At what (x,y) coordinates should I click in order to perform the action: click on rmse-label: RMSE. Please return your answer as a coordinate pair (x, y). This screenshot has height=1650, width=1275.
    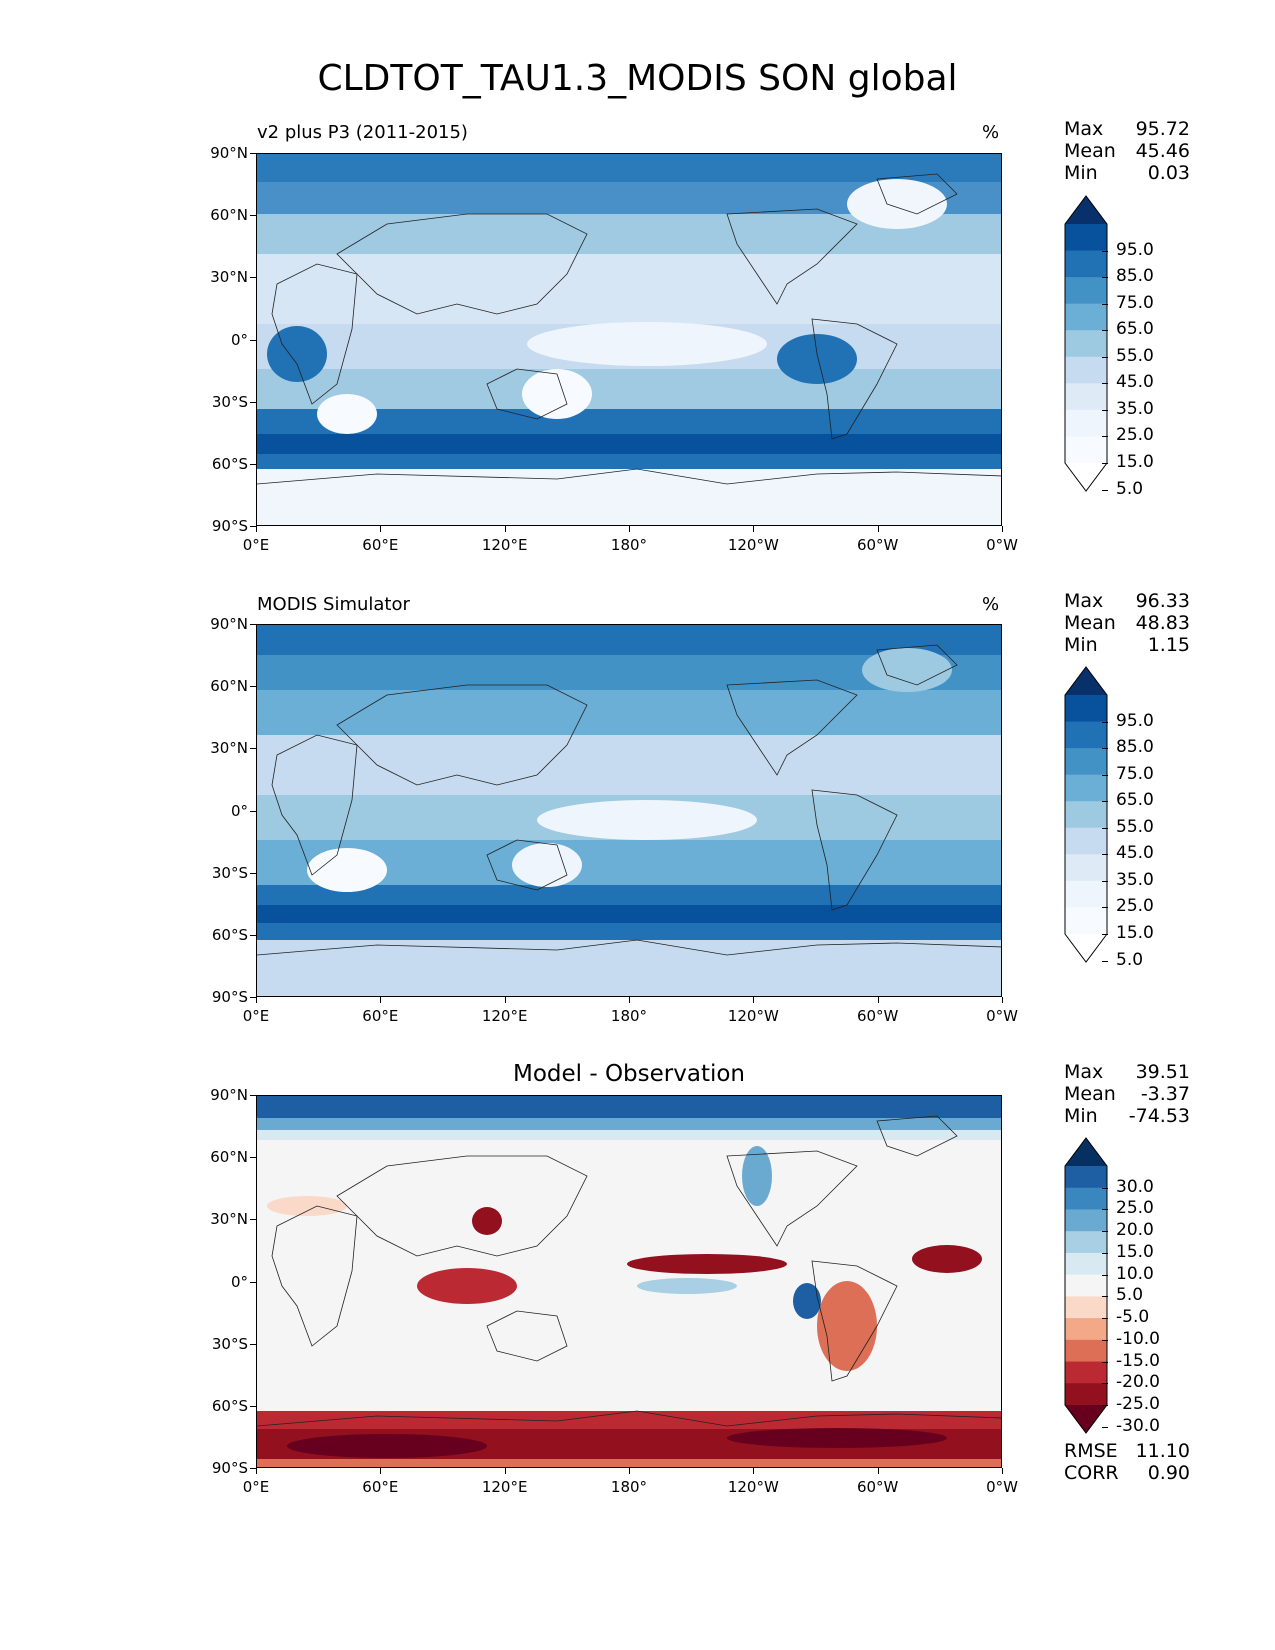
    Looking at the image, I should click on (1091, 1451).